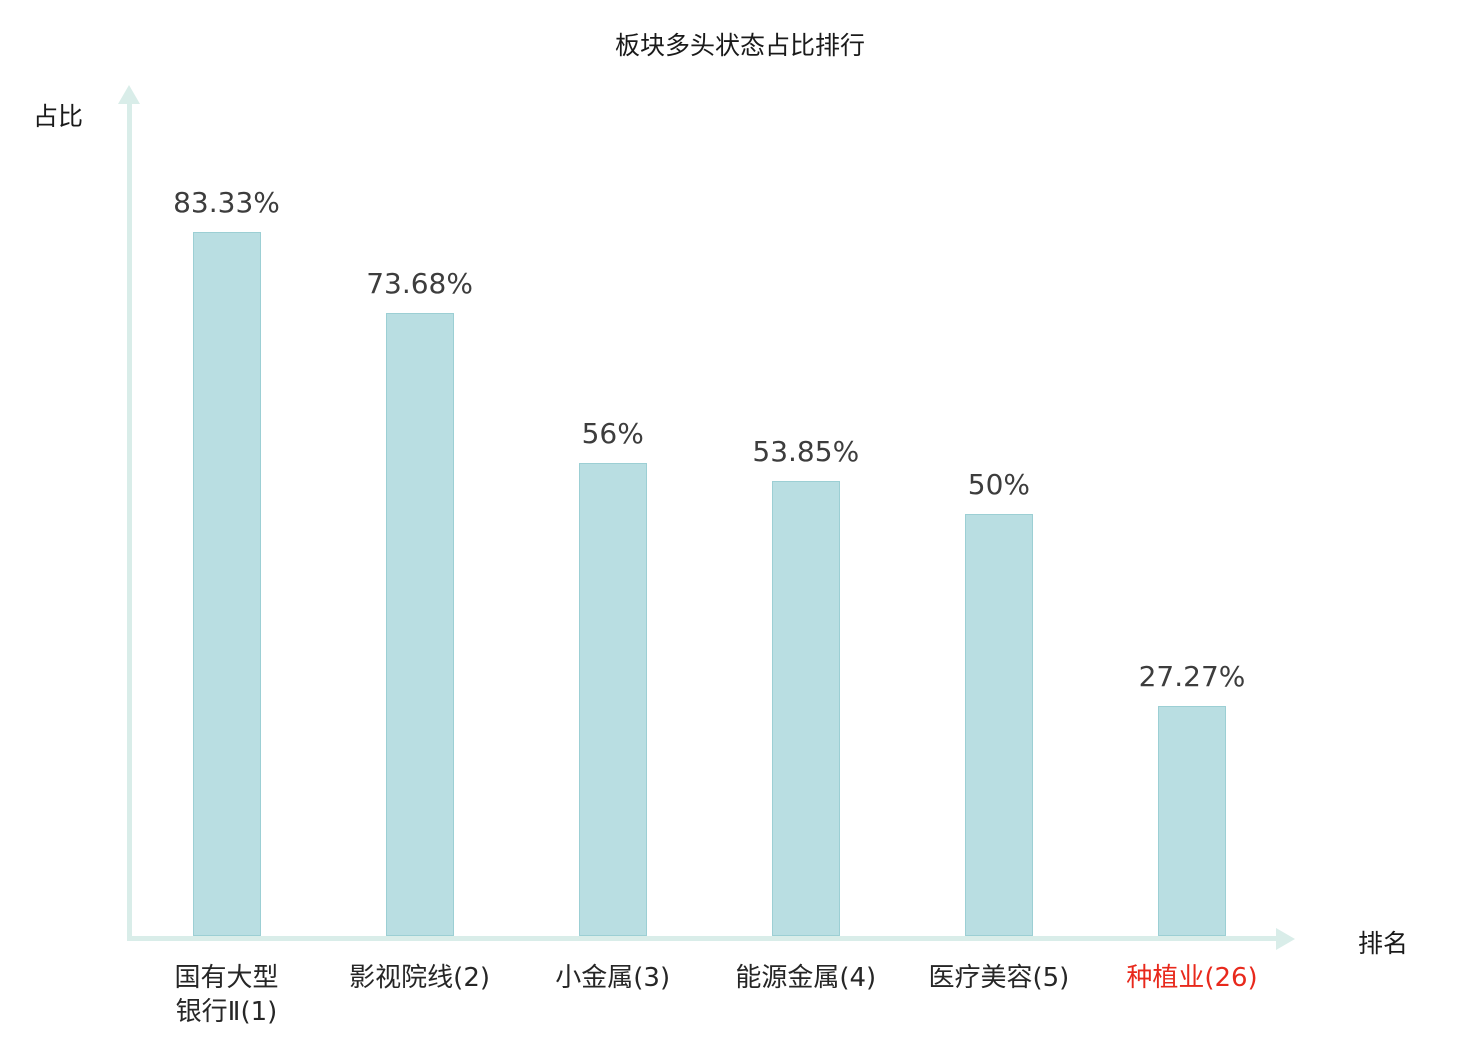 This screenshot has width=1480, height=1040. What do you see at coordinates (739, 45) in the screenshot?
I see `chart-title: 板块多头状态占比排行` at bounding box center [739, 45].